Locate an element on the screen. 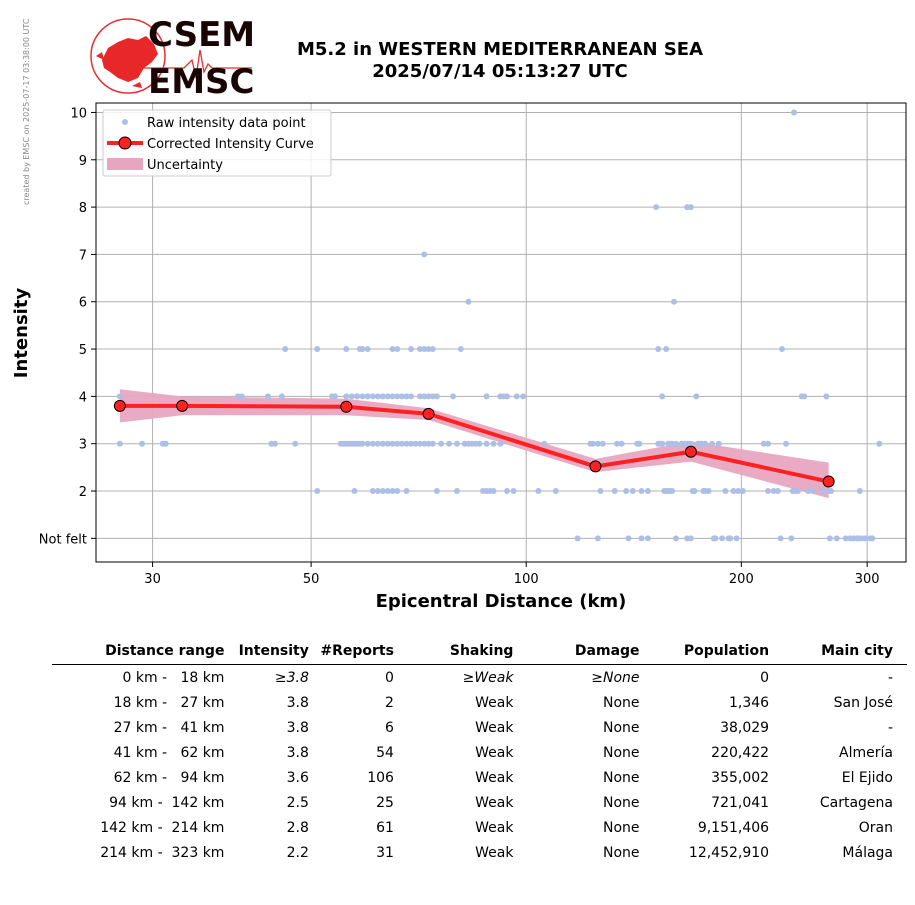 The height and width of the screenshot is (905, 915). y-tick-label: 5 is located at coordinates (83, 350).